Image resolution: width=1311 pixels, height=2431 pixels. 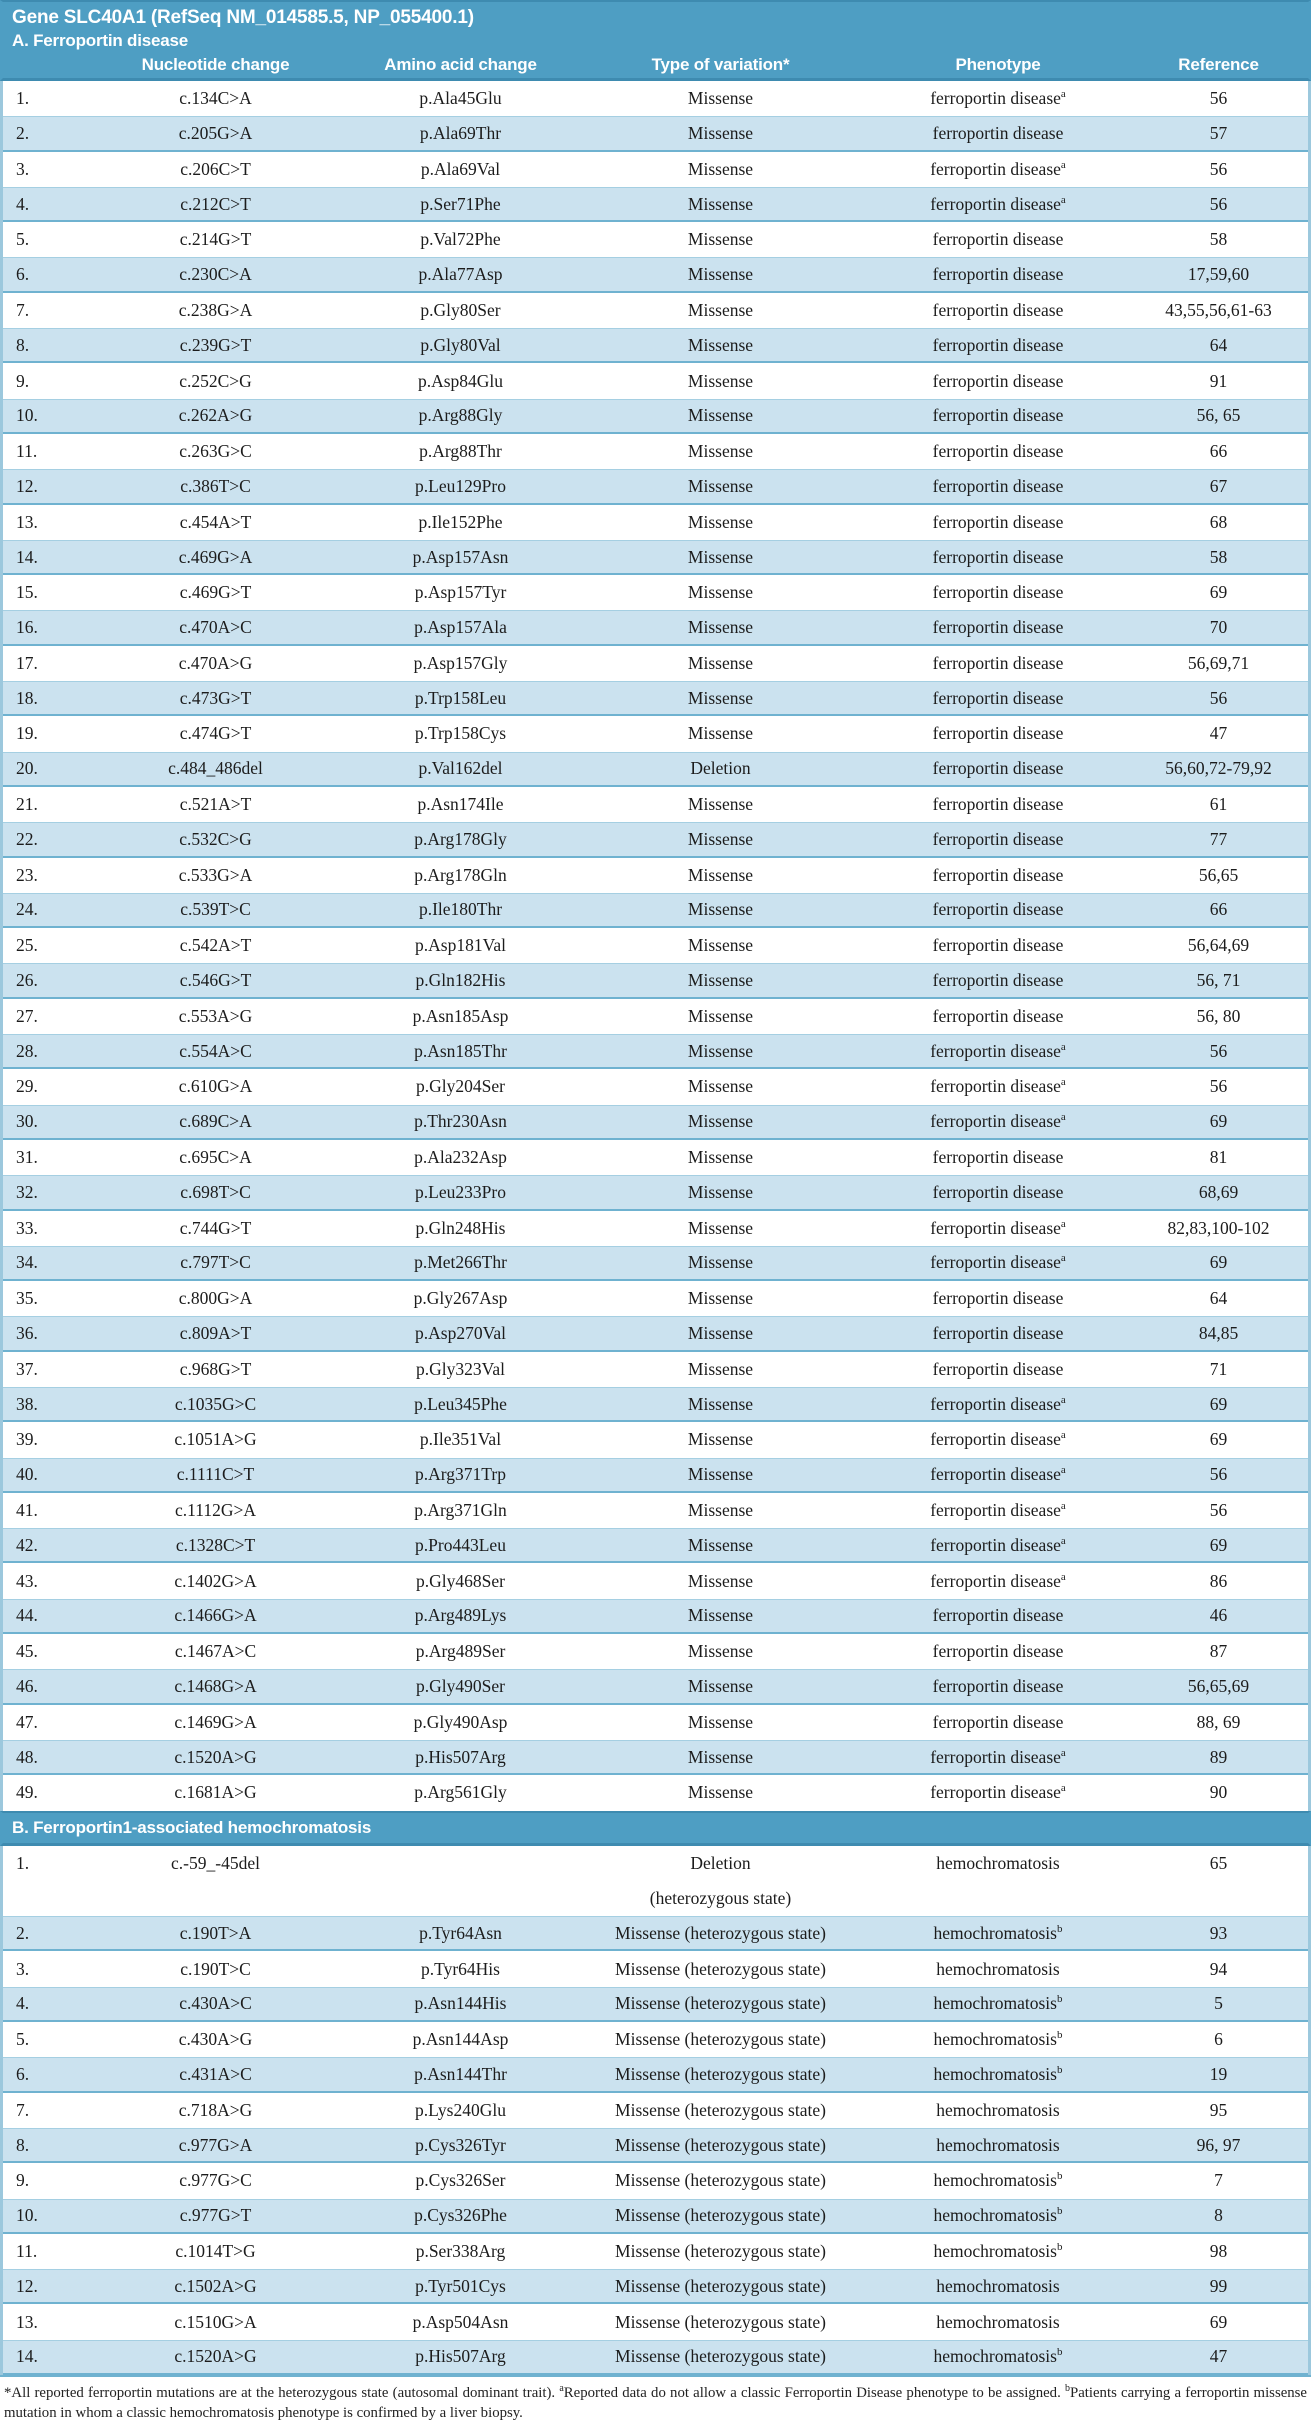 What do you see at coordinates (27, 945) in the screenshot?
I see `row-number-cell: 25.` at bounding box center [27, 945].